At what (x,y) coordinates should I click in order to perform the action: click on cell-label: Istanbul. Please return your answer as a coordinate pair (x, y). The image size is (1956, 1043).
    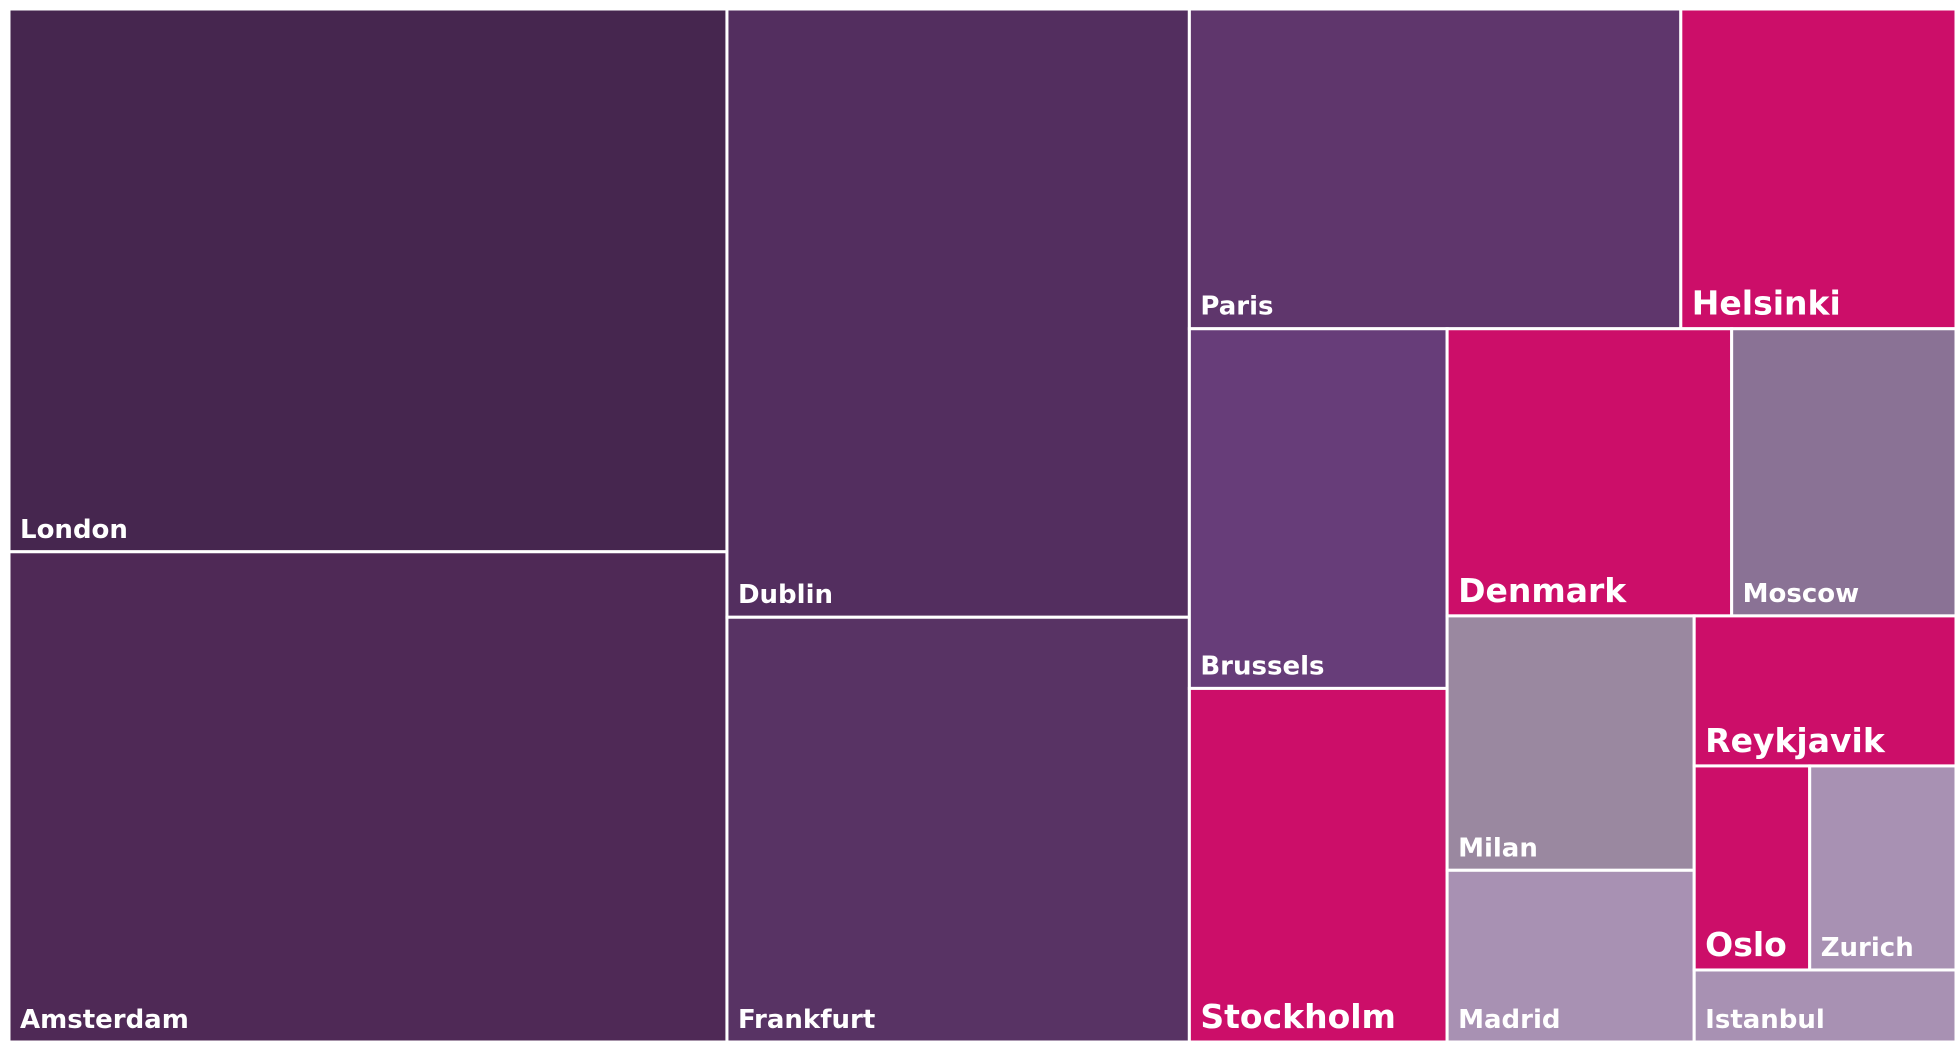
    Looking at the image, I should click on (1765, 1020).